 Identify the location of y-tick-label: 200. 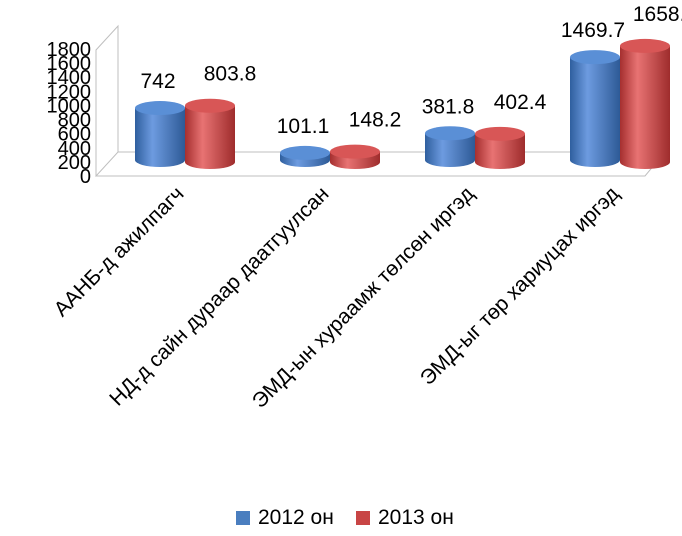
(74, 163).